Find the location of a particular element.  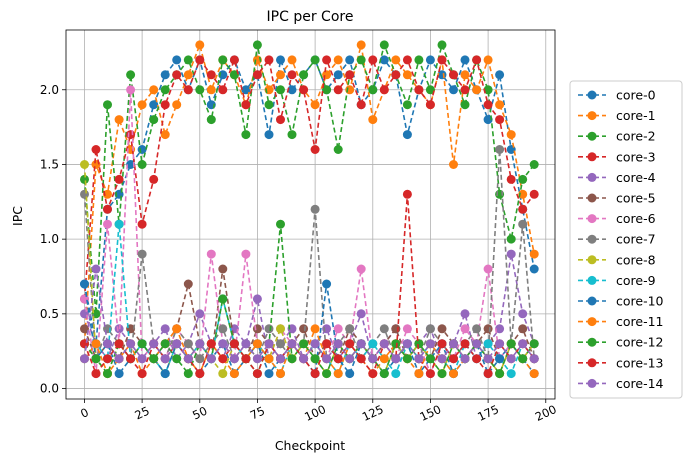

x-tick-label: 125 is located at coordinates (373, 413).